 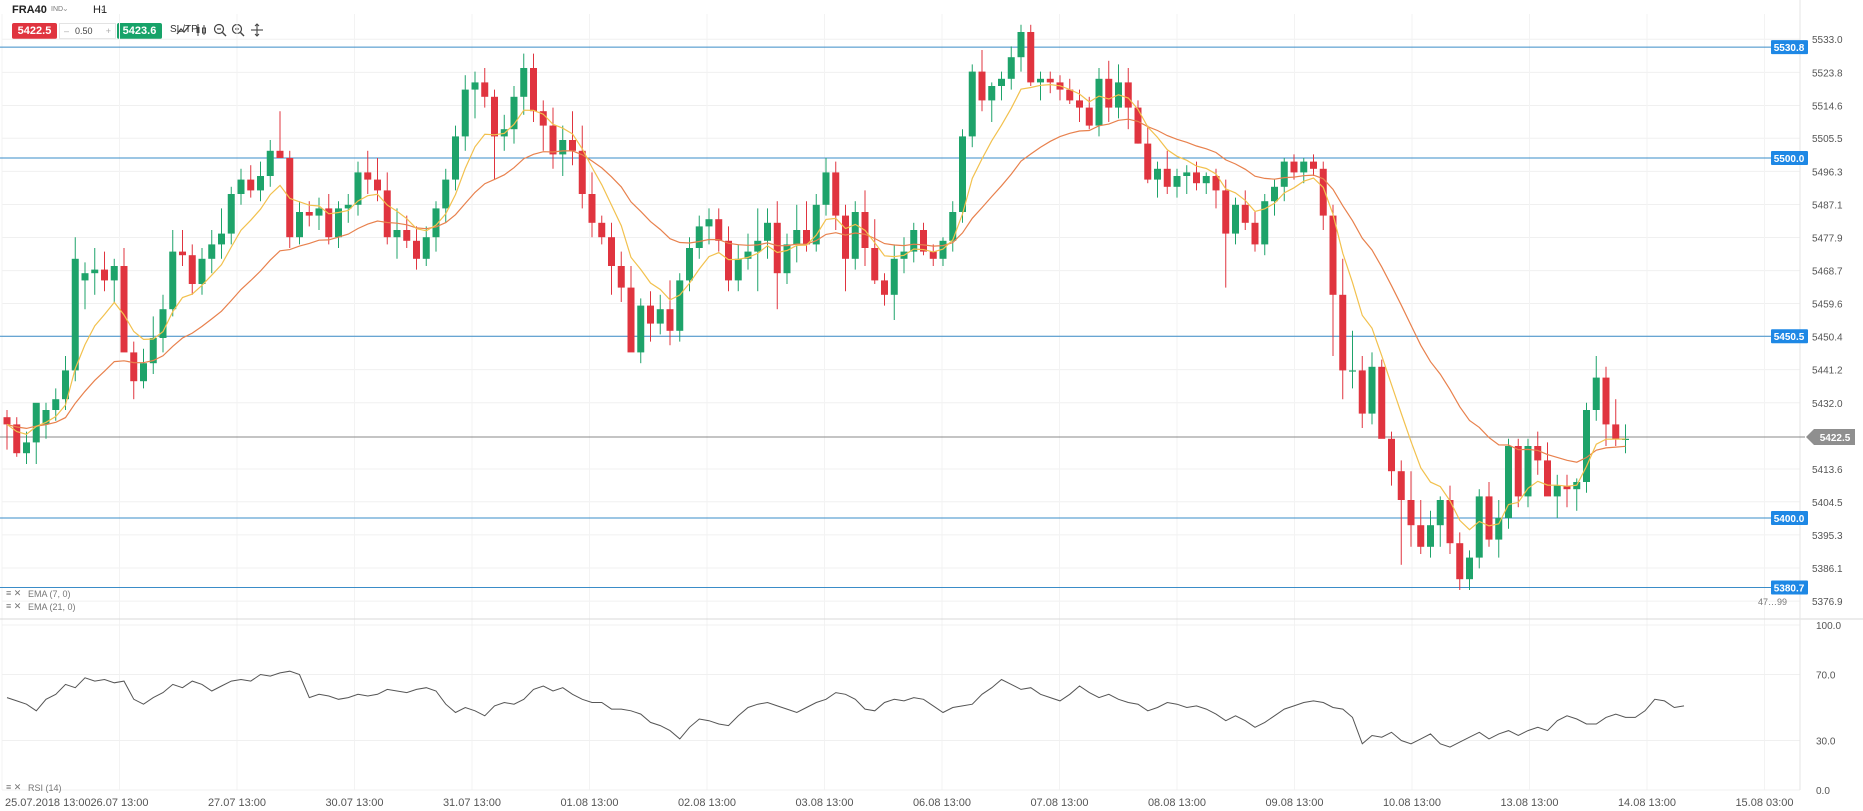 What do you see at coordinates (1772, 602) in the screenshot?
I see `partial-value-label: 47…99` at bounding box center [1772, 602].